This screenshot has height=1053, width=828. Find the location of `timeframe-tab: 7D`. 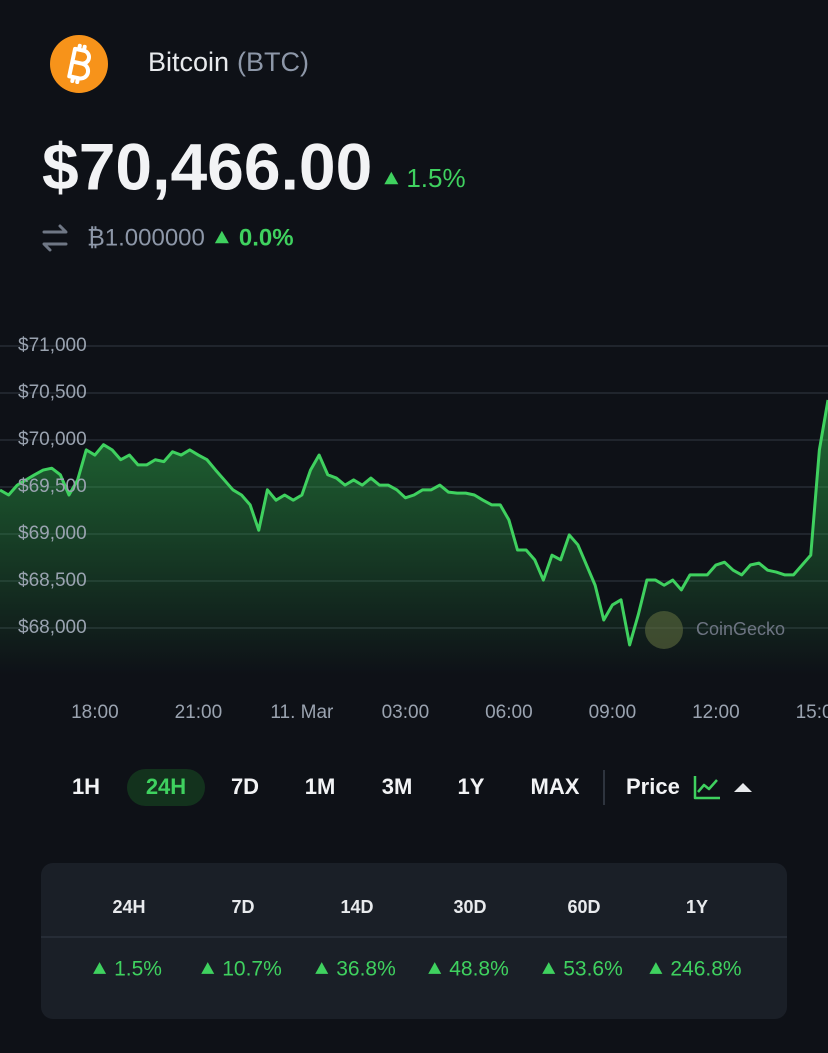

timeframe-tab: 7D is located at coordinates (245, 786).